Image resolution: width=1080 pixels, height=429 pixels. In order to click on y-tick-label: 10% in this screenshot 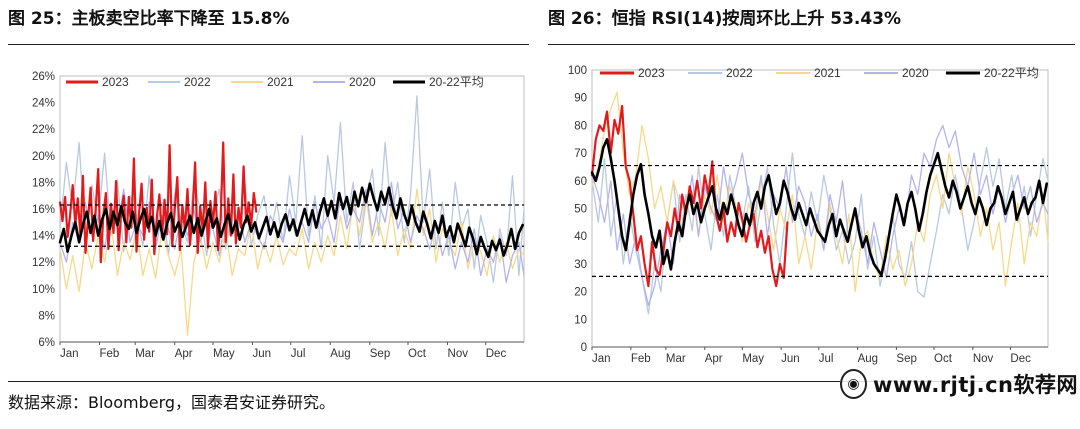, I will do `click(43, 290)`.